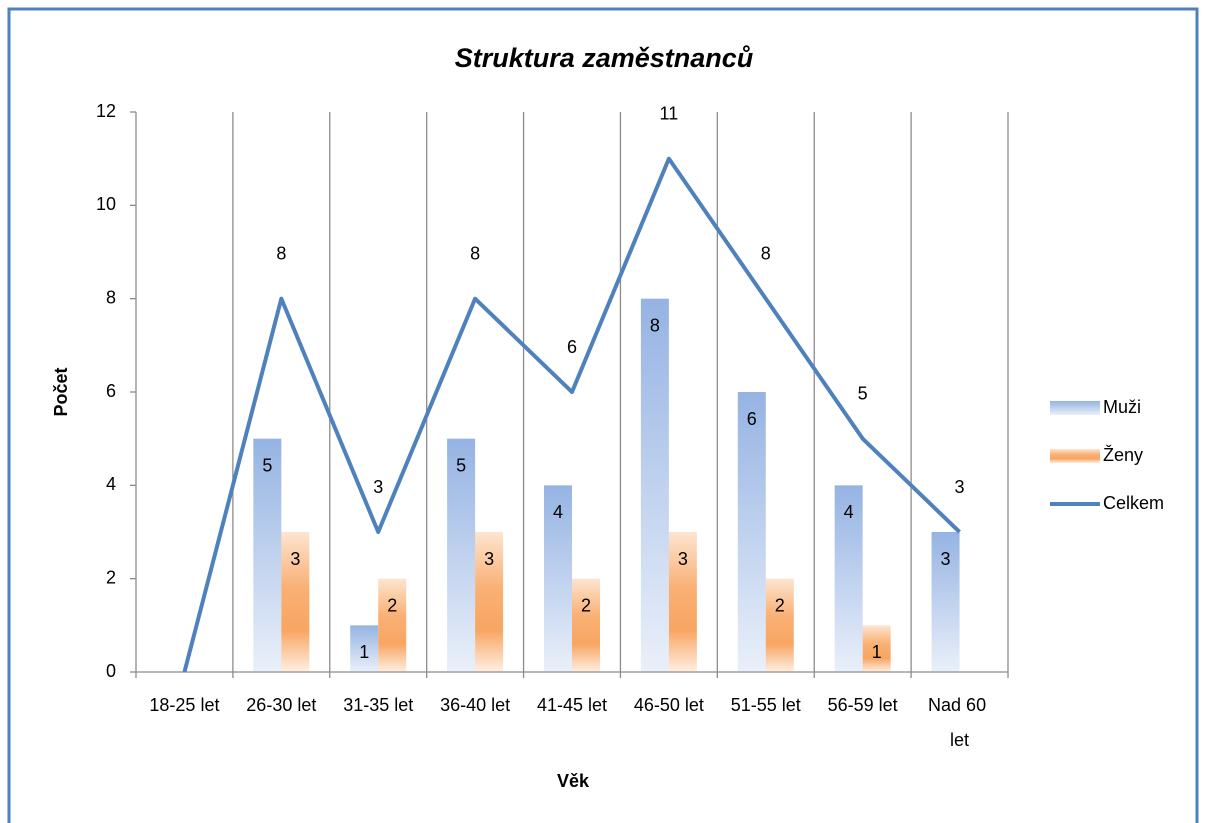 The image size is (1205, 823). I want to click on y-tick-label: 2, so click(111, 577).